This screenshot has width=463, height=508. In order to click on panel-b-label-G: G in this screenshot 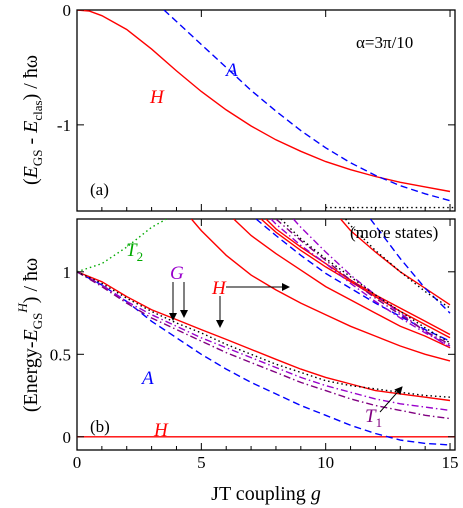, I will do `click(177, 273)`.